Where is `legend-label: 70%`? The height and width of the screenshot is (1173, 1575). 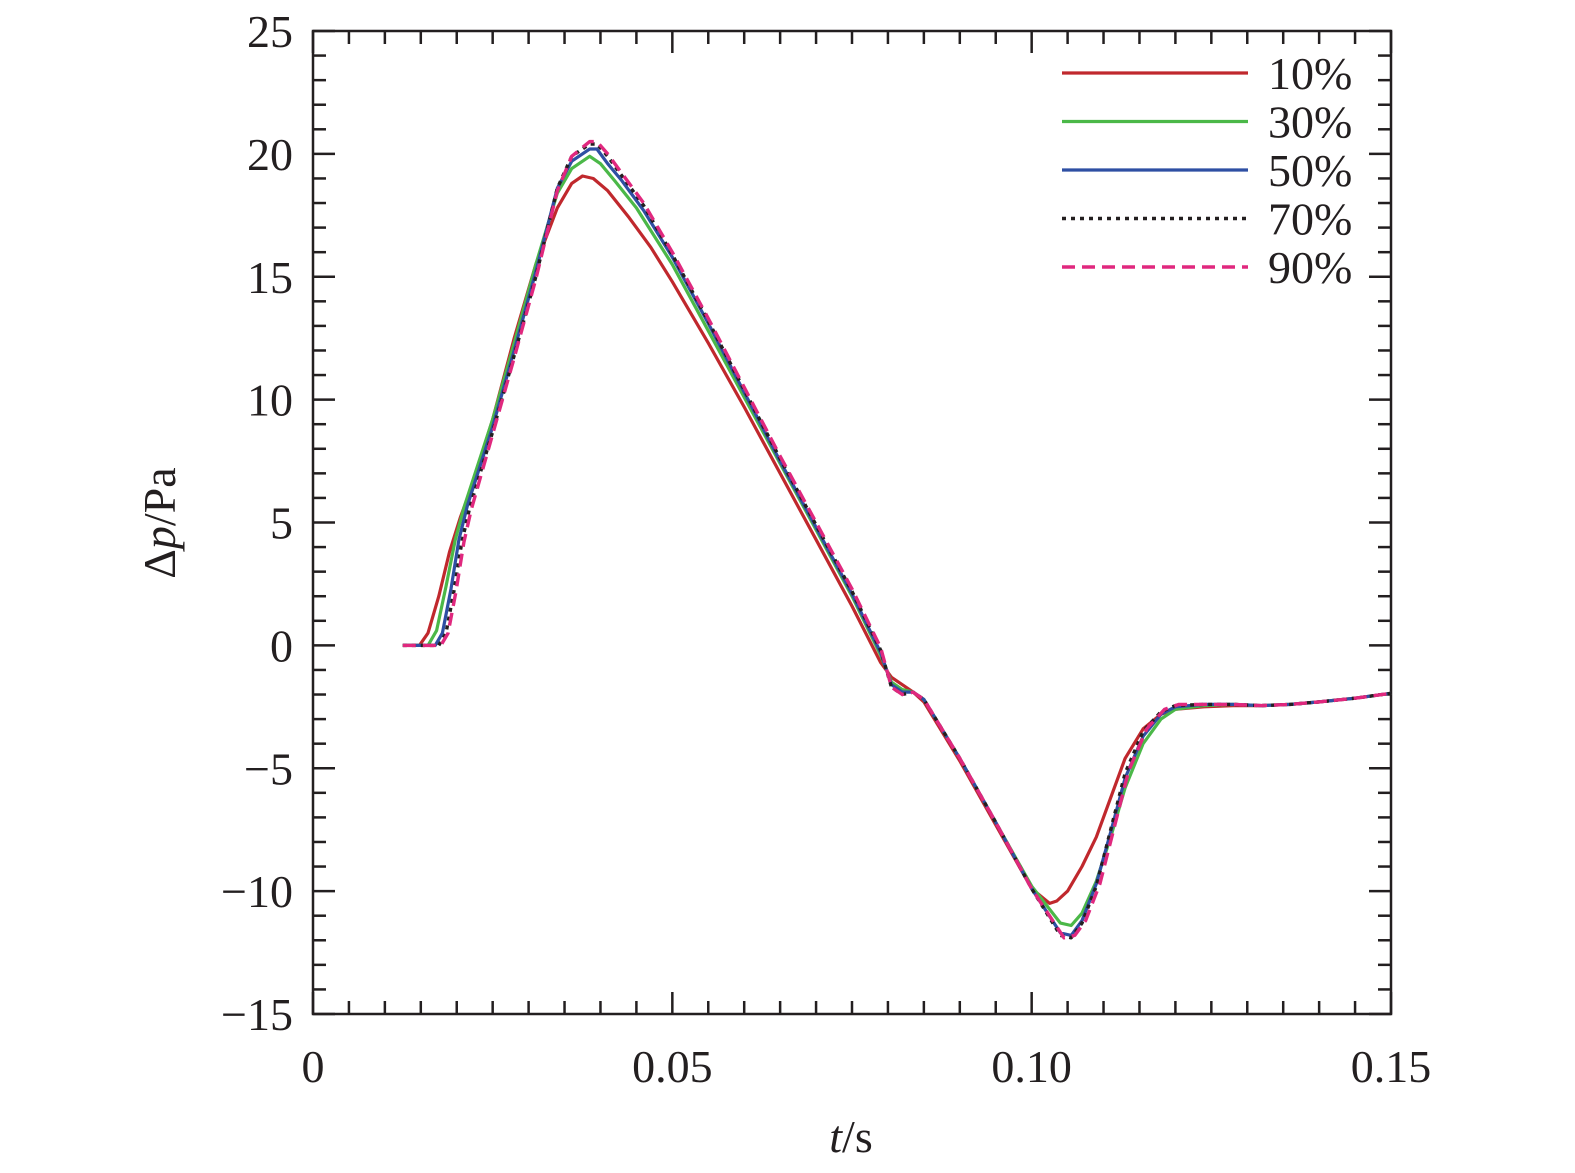 legend-label: 70% is located at coordinates (1310, 219).